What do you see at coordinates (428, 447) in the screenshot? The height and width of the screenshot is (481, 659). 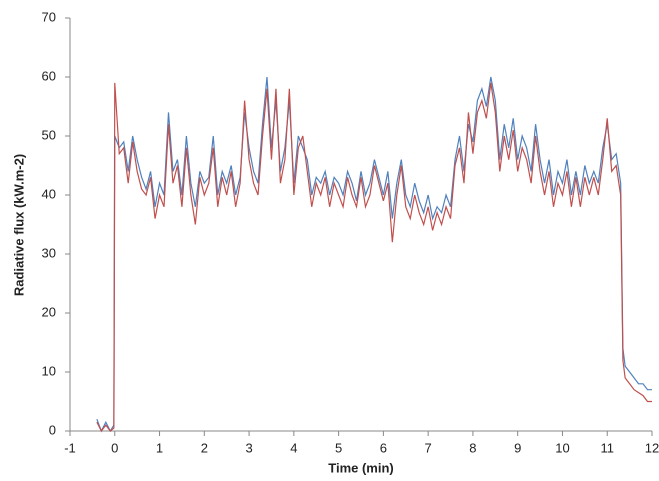 I see `x-tick-label: 7` at bounding box center [428, 447].